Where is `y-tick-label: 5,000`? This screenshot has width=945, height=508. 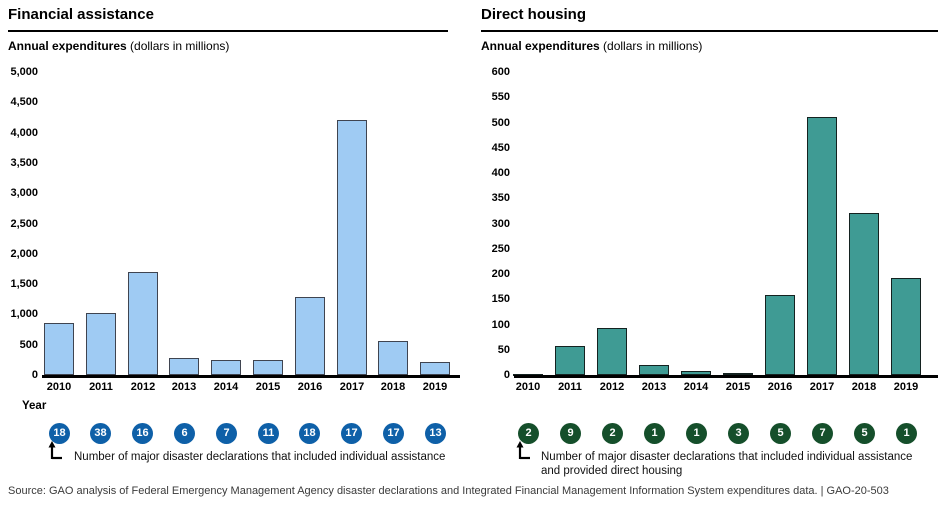 y-tick-label: 5,000 is located at coordinates (24, 72).